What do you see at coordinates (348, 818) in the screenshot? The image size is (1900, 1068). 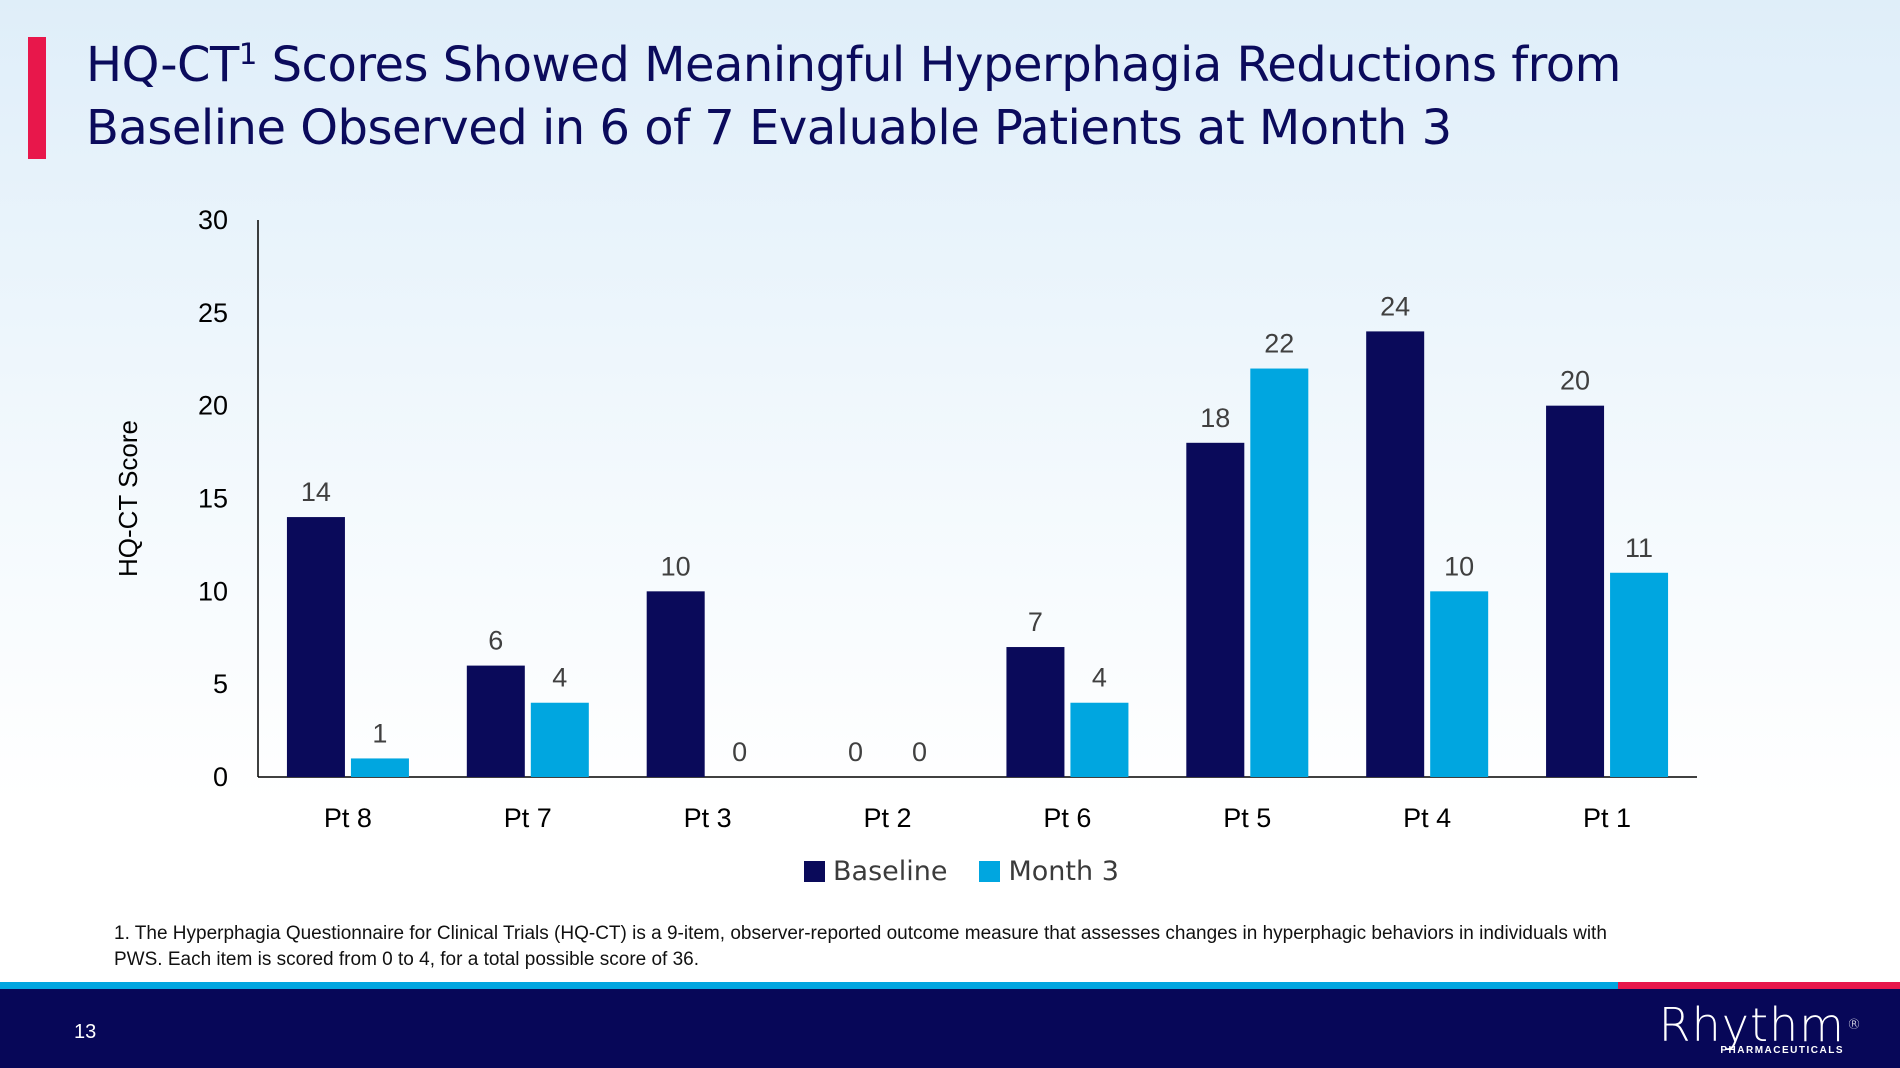 I see `x-category-label: Pt 8` at bounding box center [348, 818].